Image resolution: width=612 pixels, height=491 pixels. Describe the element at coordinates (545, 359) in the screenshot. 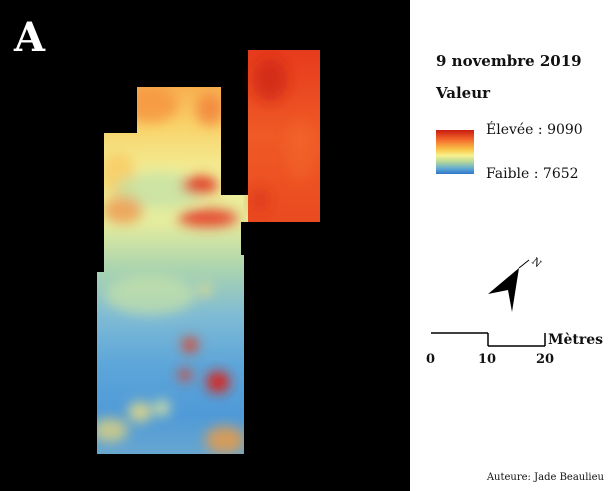

I see `scale-tick-20: 20` at that location.